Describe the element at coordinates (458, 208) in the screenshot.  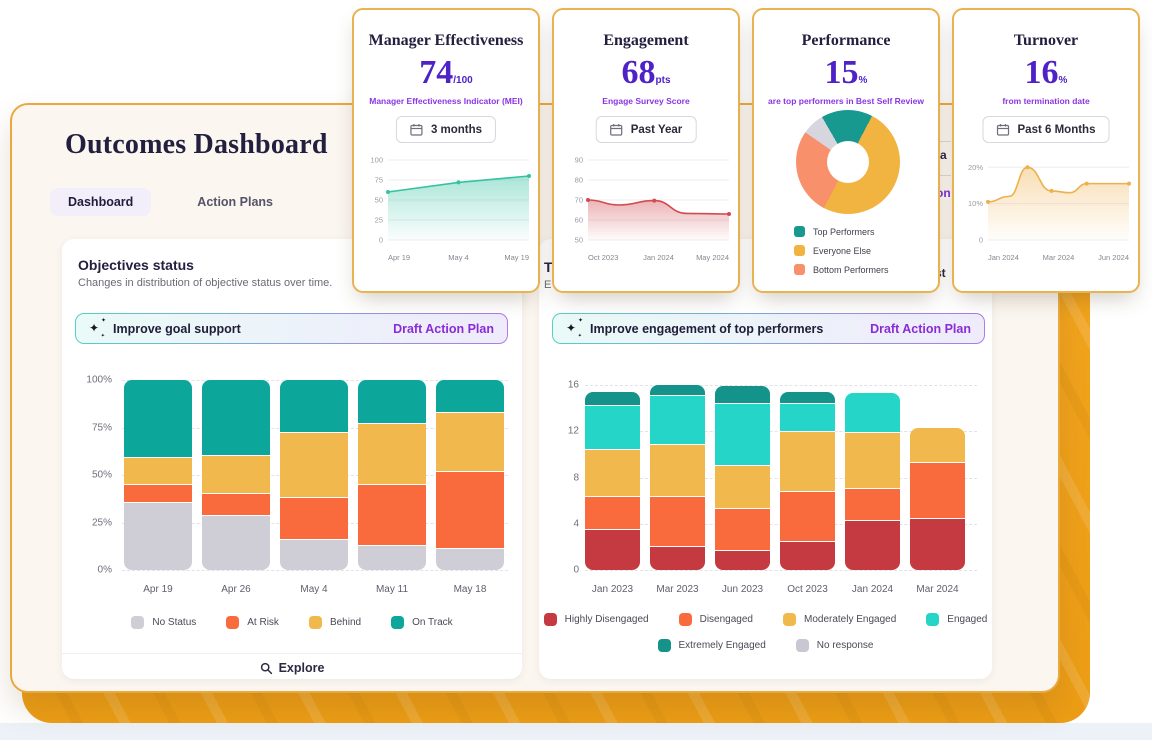
I see `area-fill` at that location.